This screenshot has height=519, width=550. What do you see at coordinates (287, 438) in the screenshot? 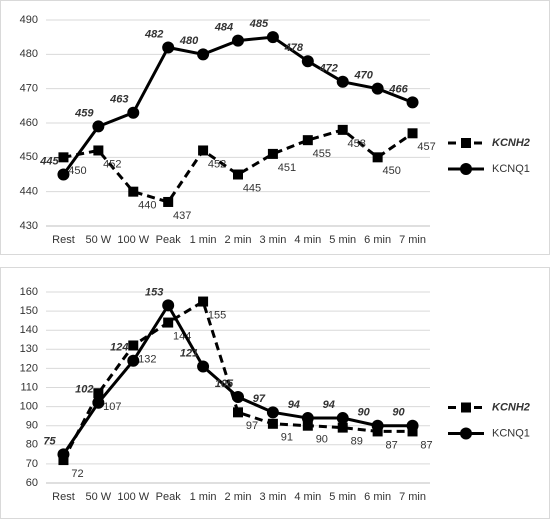
I see `data-label: 91` at bounding box center [287, 438].